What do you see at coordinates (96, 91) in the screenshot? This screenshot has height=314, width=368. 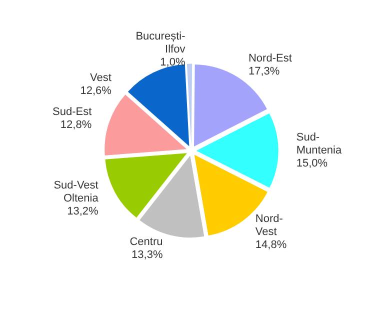 I see `data-label: 12,6%` at bounding box center [96, 91].